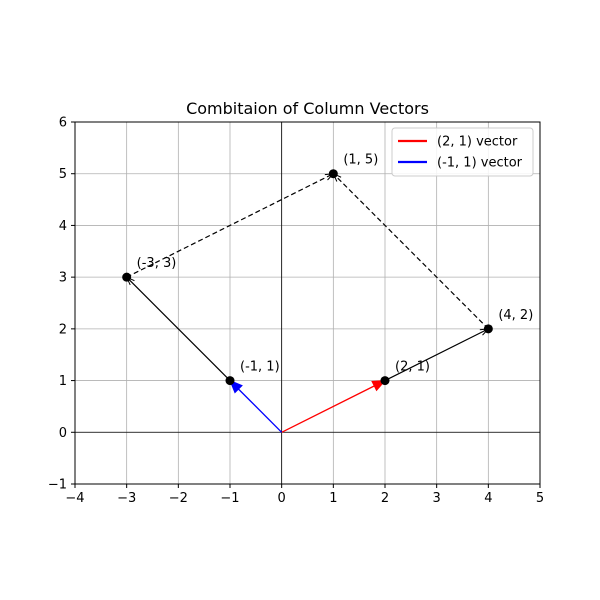 This screenshot has width=600, height=600. What do you see at coordinates (480, 163) in the screenshot?
I see `legend-label: (-1, 1) vector` at bounding box center [480, 163].